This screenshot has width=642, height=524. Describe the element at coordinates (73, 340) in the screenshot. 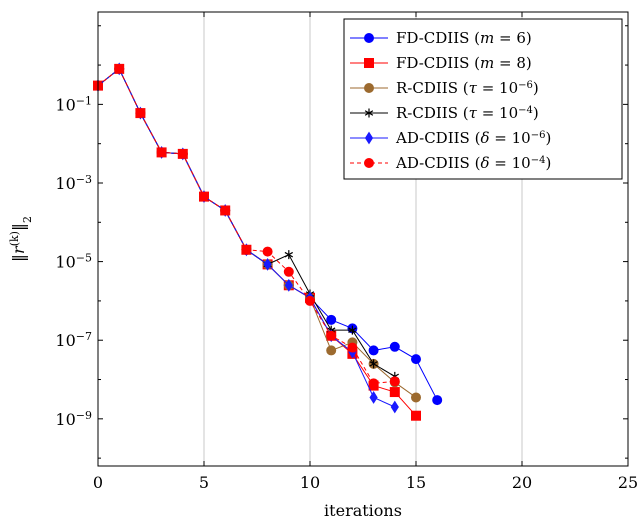

I see `y-tick-label: 10⁻⁷` at that location.